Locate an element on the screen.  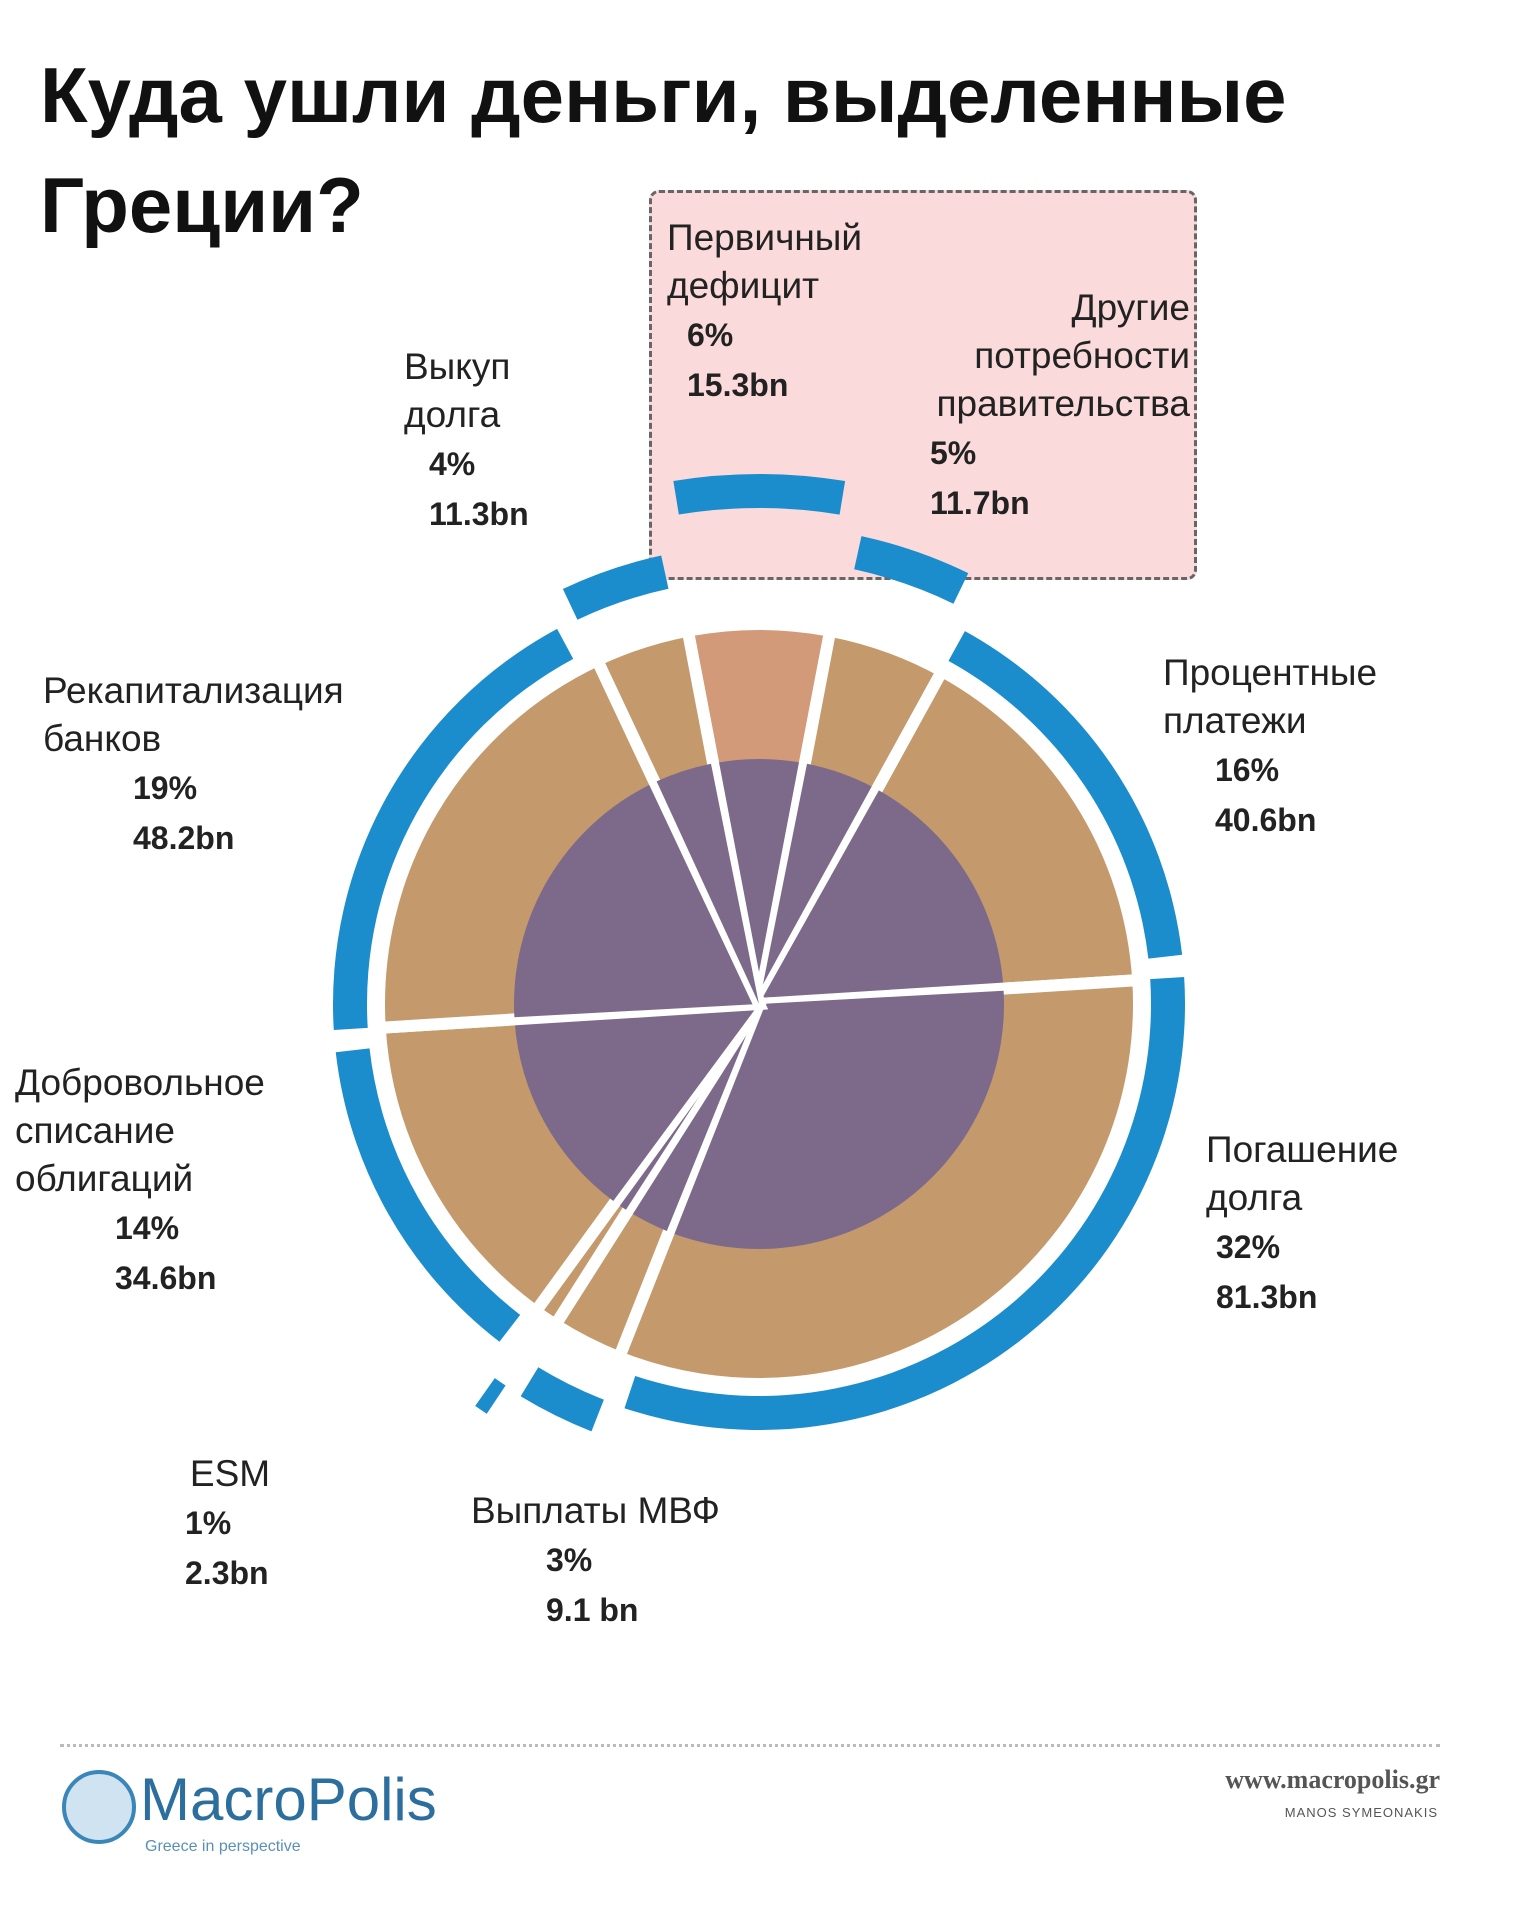
slice-label: Выкуп долга 4% 11.3bn is located at coordinates (504, 441).